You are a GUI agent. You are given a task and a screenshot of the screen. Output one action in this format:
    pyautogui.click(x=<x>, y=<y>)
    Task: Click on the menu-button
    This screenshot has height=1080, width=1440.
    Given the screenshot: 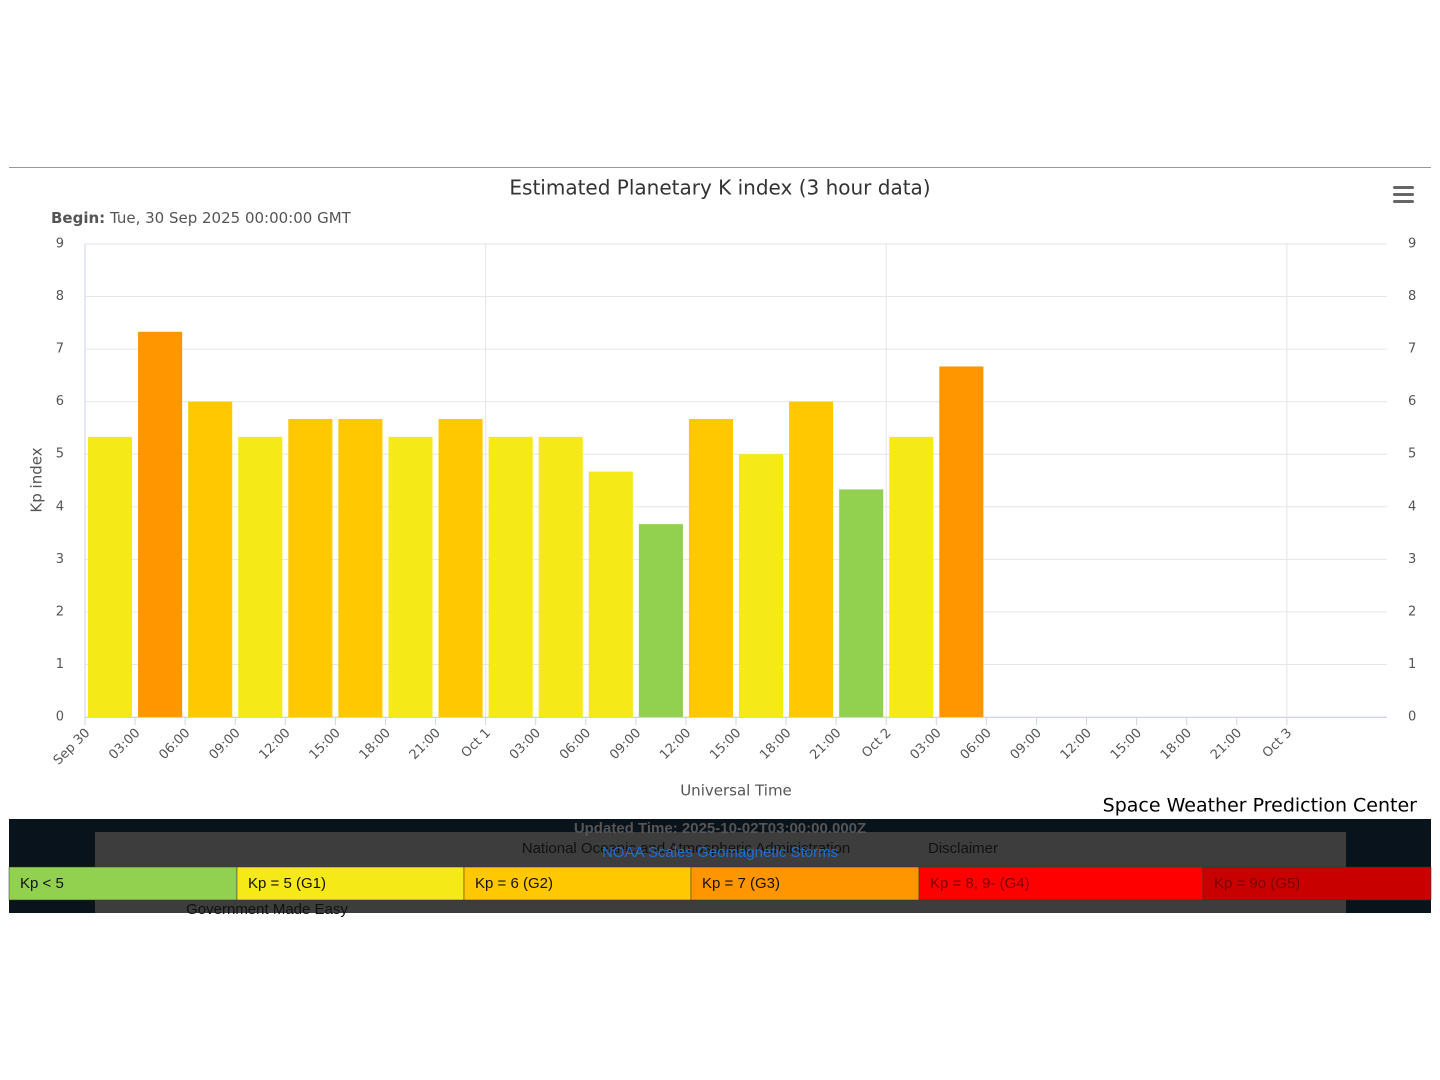 What is the action you would take?
    pyautogui.click(x=1403, y=194)
    